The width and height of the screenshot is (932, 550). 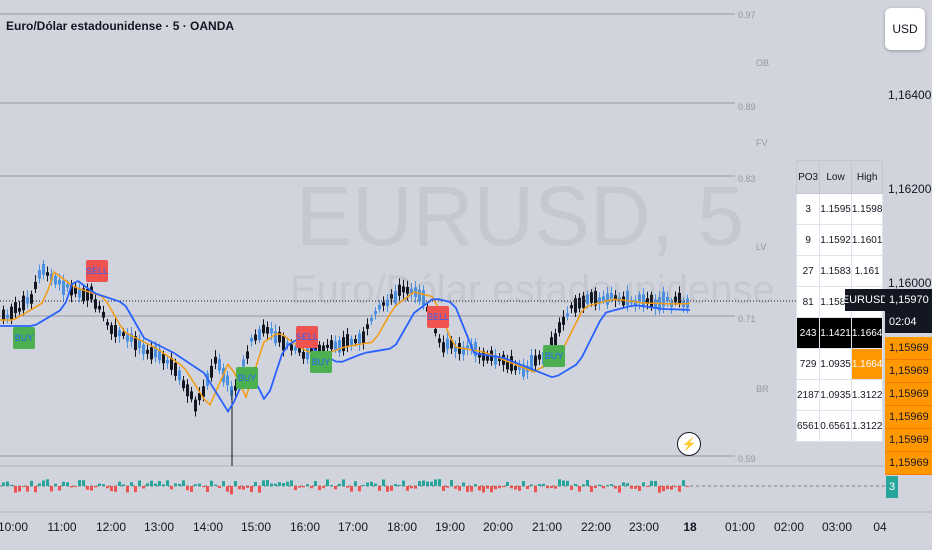 What do you see at coordinates (867, 209) in the screenshot?
I see `po3-cell: 1.1598` at bounding box center [867, 209].